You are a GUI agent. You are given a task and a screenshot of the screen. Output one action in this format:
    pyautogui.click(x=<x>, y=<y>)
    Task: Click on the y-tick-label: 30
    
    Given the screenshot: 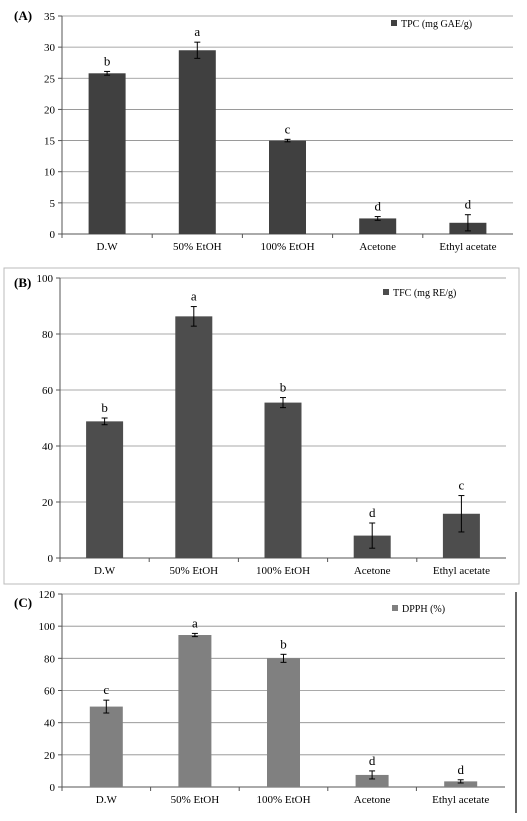 What is the action you would take?
    pyautogui.click(x=50, y=48)
    